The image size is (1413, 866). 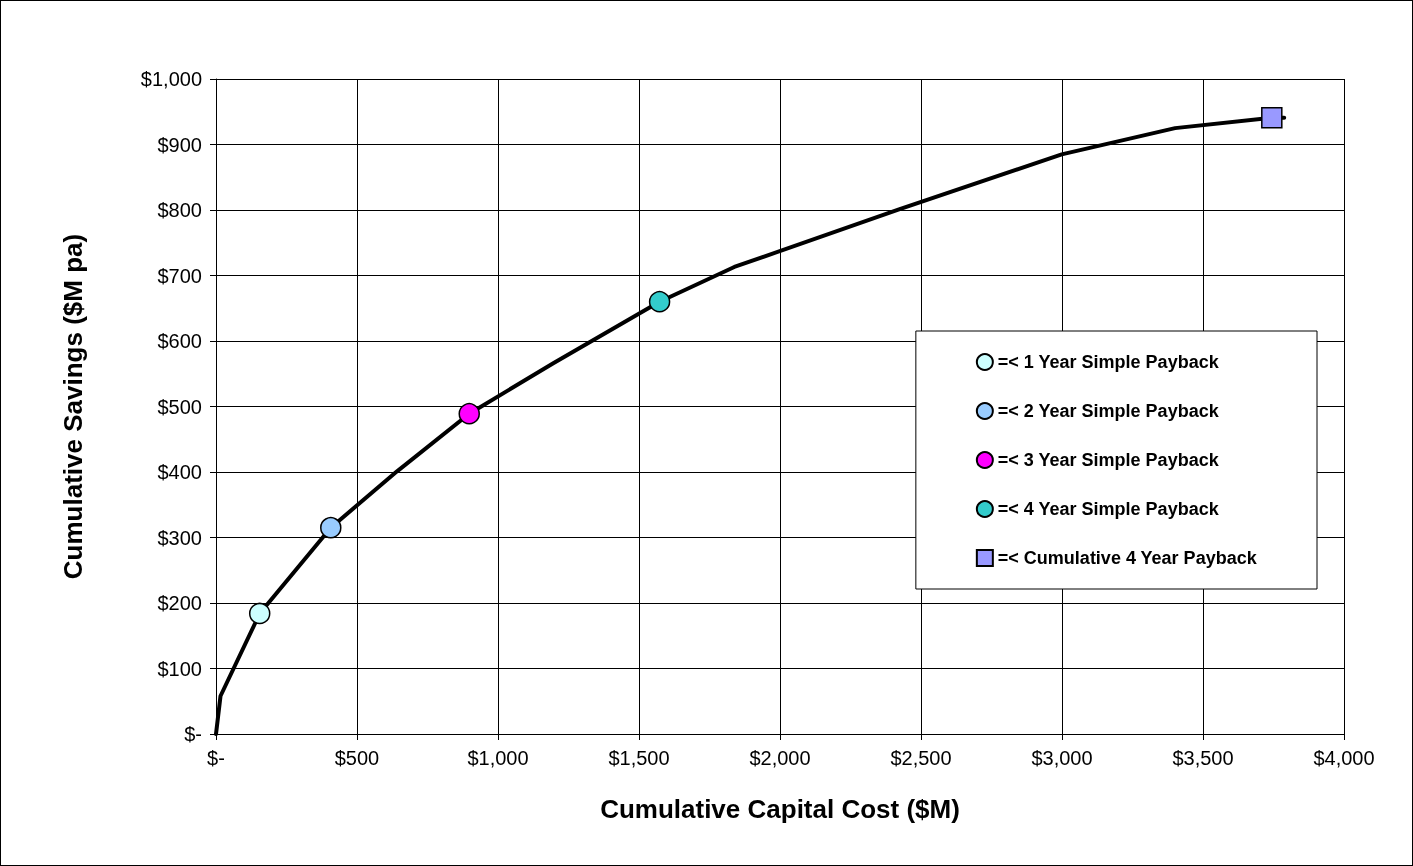 I want to click on x-tick-label: $1,500, so click(x=639, y=758).